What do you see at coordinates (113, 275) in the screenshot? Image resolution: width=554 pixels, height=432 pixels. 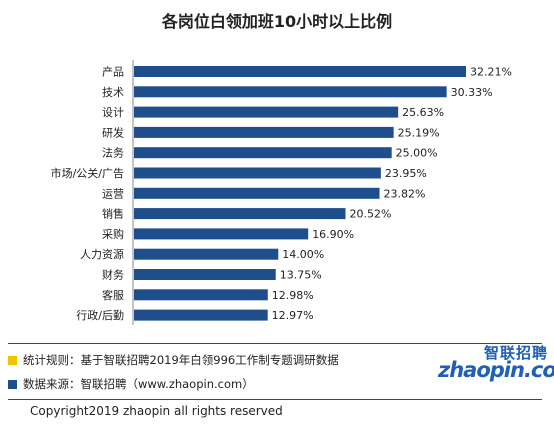 I see `category-label: 财务` at bounding box center [113, 275].